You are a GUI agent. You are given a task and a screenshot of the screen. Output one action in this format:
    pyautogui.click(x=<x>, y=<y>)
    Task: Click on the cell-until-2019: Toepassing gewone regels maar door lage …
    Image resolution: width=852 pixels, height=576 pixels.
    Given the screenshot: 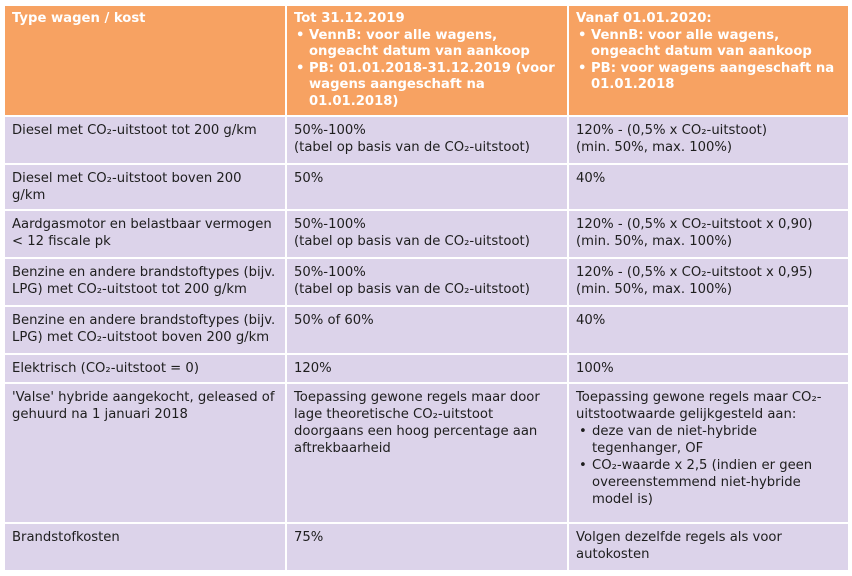 What is the action you would take?
    pyautogui.click(x=427, y=453)
    